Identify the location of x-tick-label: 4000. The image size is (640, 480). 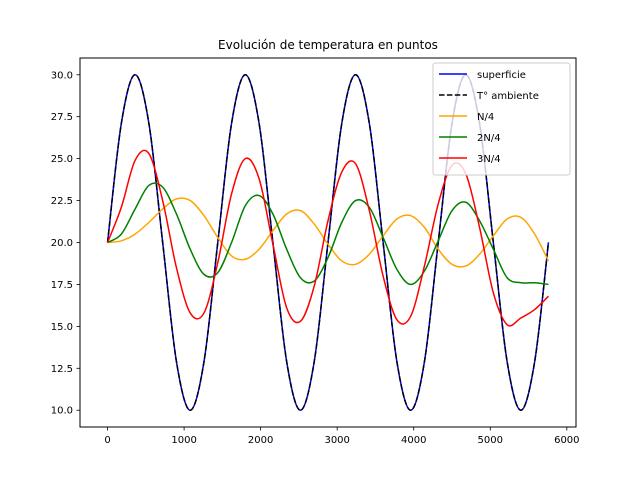
(413, 440).